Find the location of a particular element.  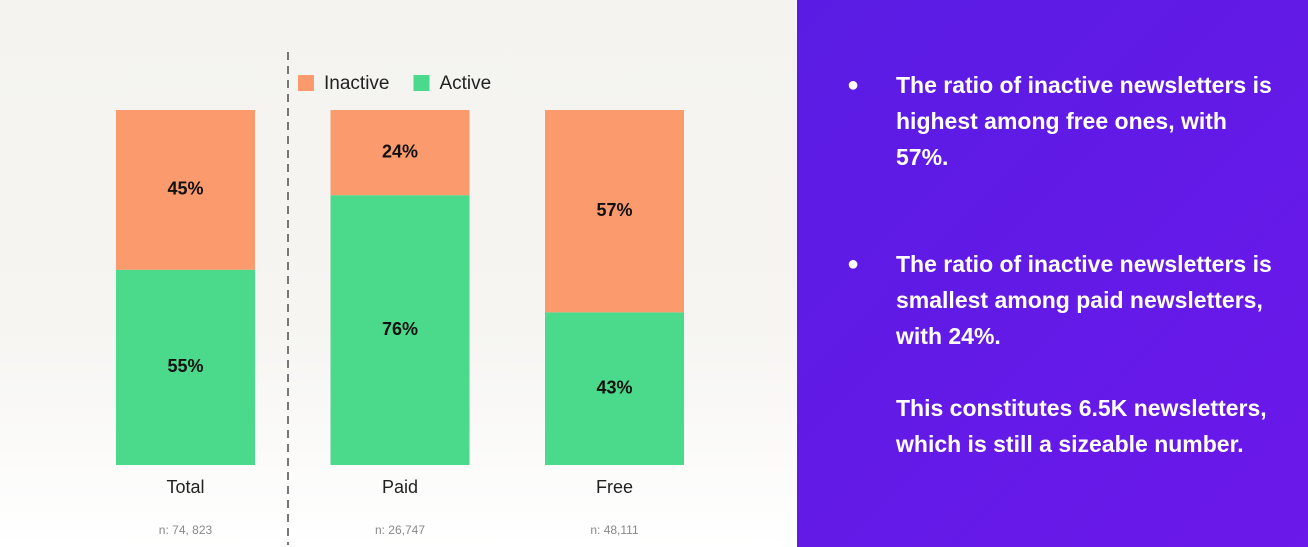

value-label: 43% is located at coordinates (614, 387).